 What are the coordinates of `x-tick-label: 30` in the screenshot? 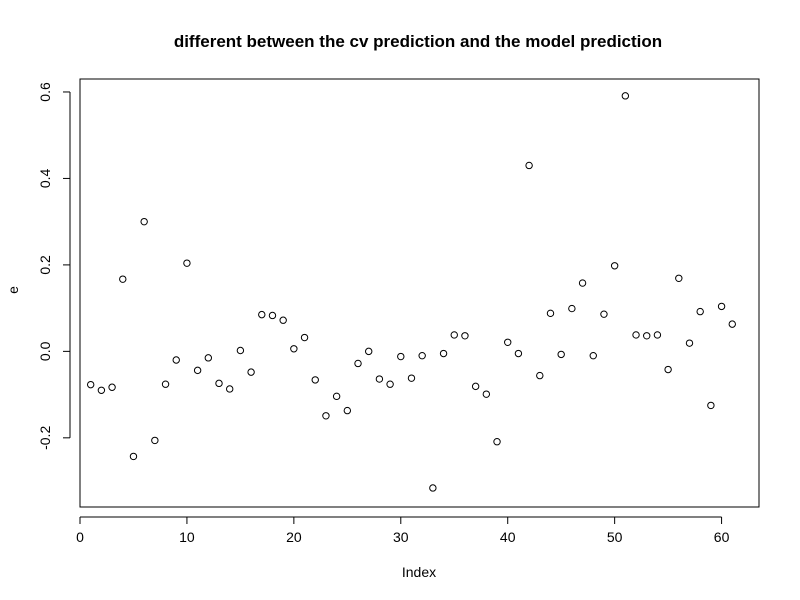 It's located at (401, 537).